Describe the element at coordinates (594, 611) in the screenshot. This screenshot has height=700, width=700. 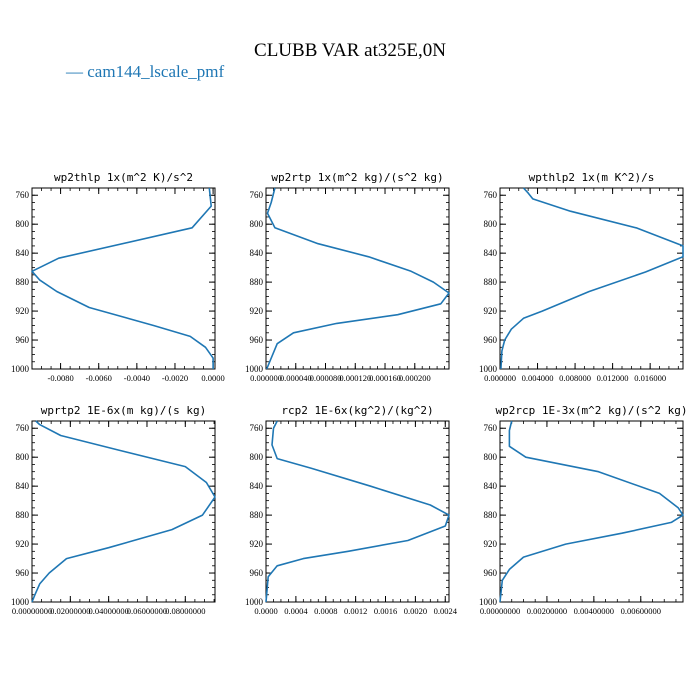
I see `x-tick-label: 0.00400000` at that location.